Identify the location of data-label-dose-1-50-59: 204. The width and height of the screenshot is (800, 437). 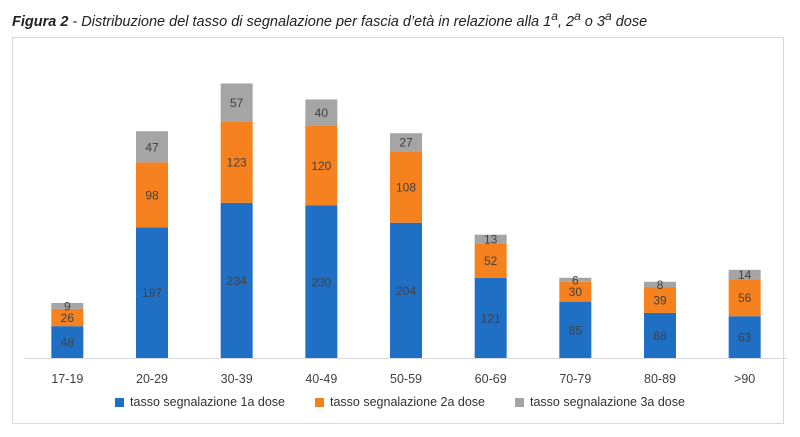
(406, 291).